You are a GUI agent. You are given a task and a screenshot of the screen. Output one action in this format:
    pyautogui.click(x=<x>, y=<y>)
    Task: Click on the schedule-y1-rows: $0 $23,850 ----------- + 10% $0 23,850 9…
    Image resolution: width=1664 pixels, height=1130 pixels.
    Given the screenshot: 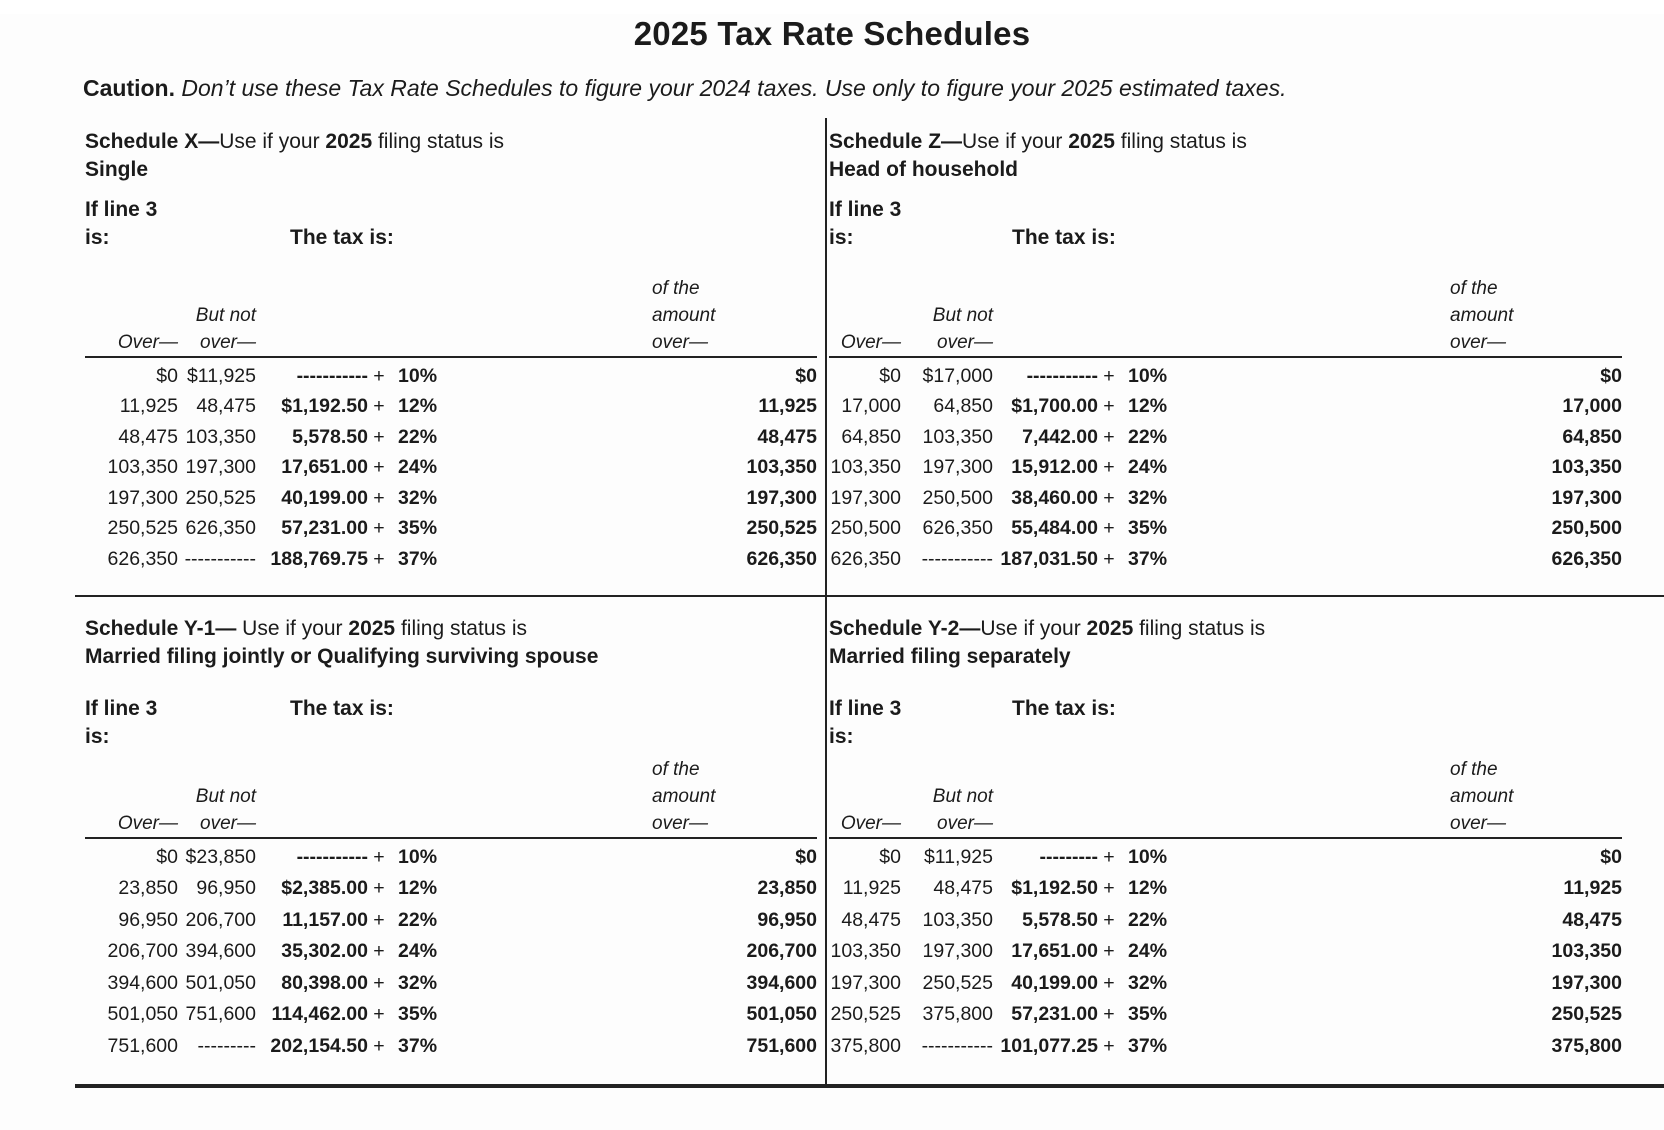 What is the action you would take?
    pyautogui.click(x=451, y=962)
    